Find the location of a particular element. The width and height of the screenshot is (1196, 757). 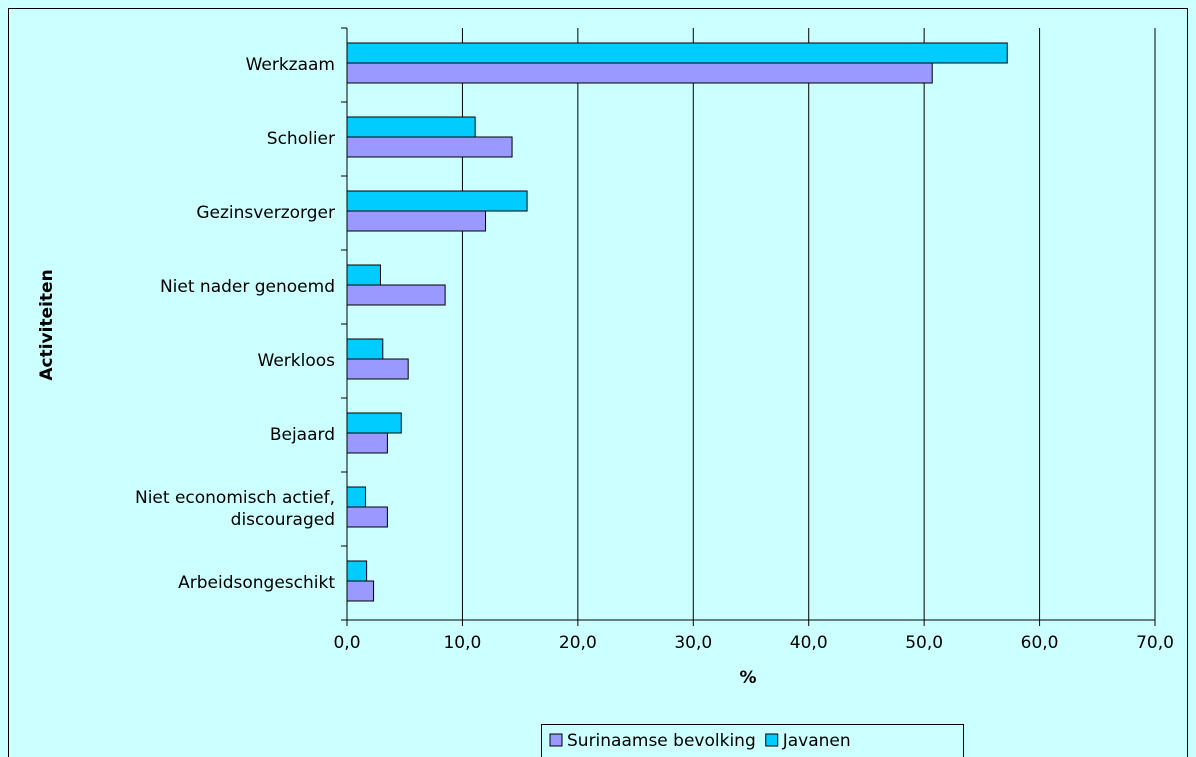

y-tick-label: Gezinsverzorger is located at coordinates (265, 213).